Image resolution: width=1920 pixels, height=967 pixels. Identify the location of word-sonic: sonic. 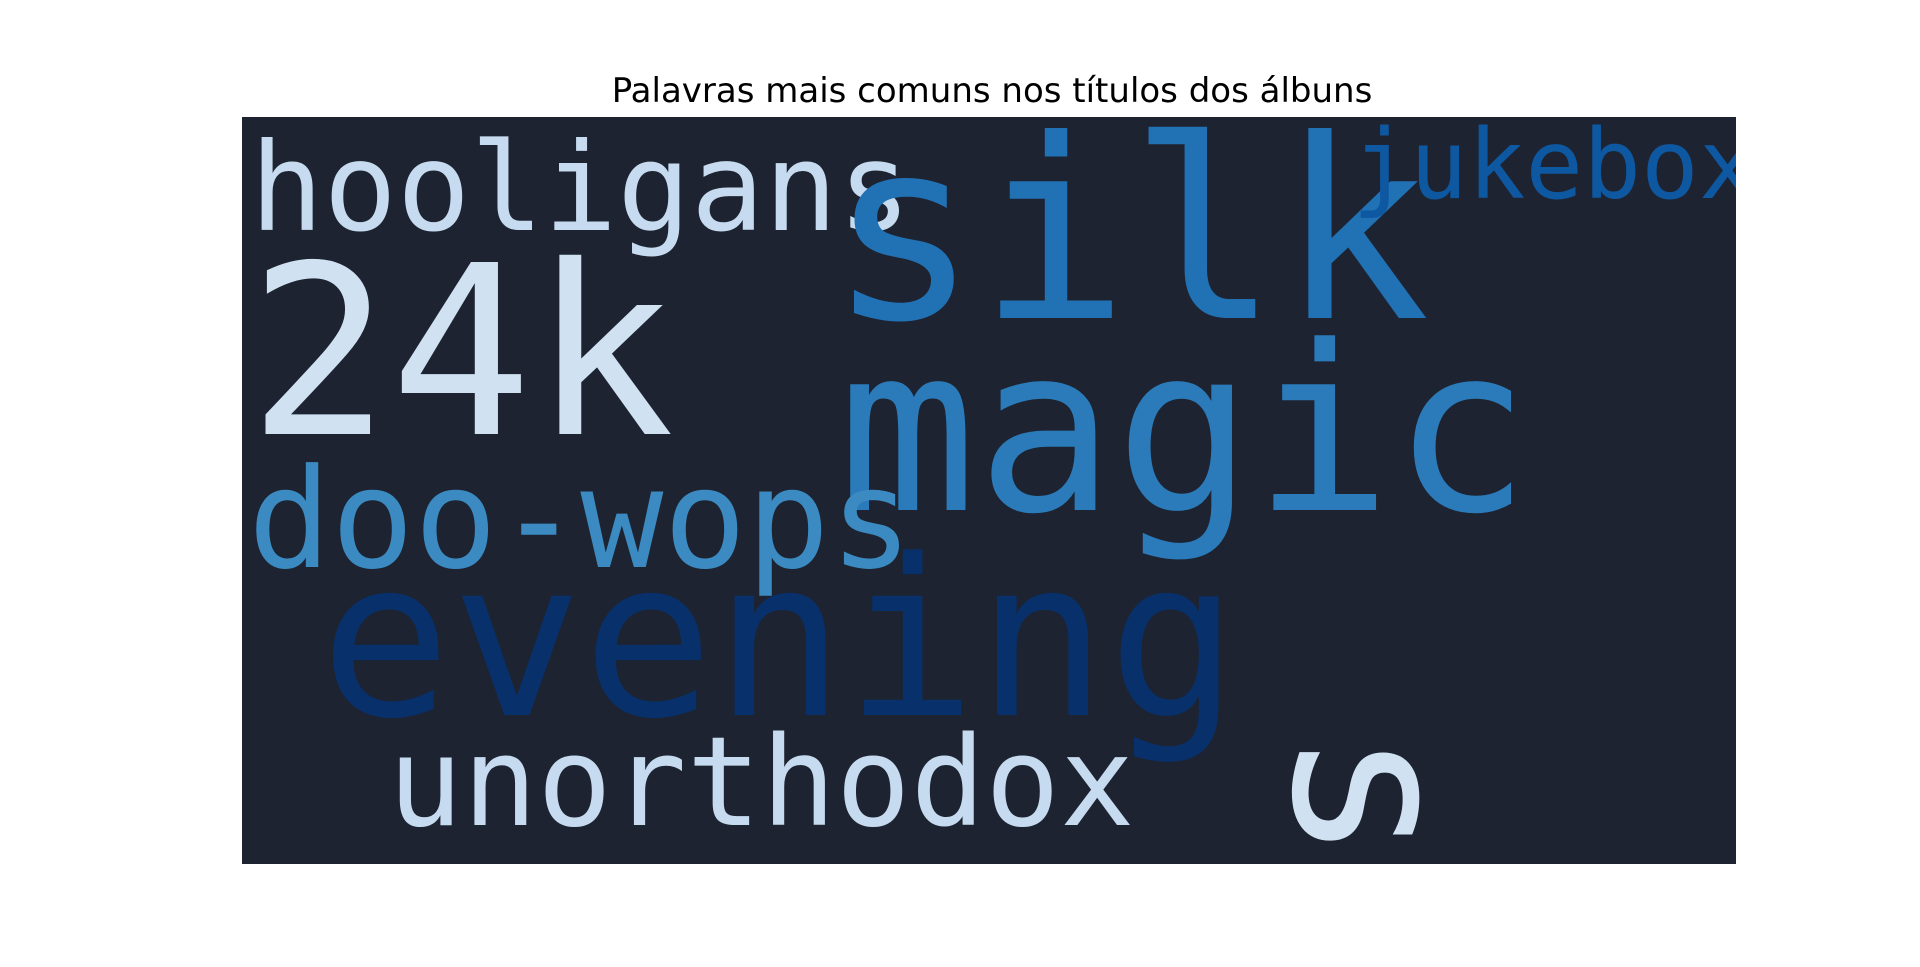
(1371, 796).